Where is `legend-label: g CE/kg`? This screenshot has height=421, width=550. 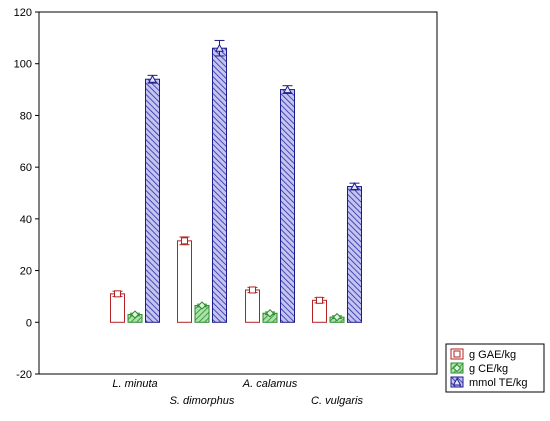 legend-label: g CE/kg is located at coordinates (488, 369).